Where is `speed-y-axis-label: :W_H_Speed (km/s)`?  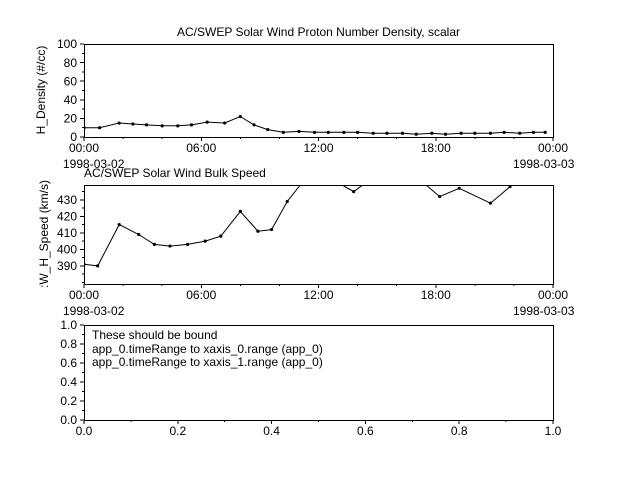 speed-y-axis-label: :W_H_Speed (km/s) is located at coordinates (44, 234).